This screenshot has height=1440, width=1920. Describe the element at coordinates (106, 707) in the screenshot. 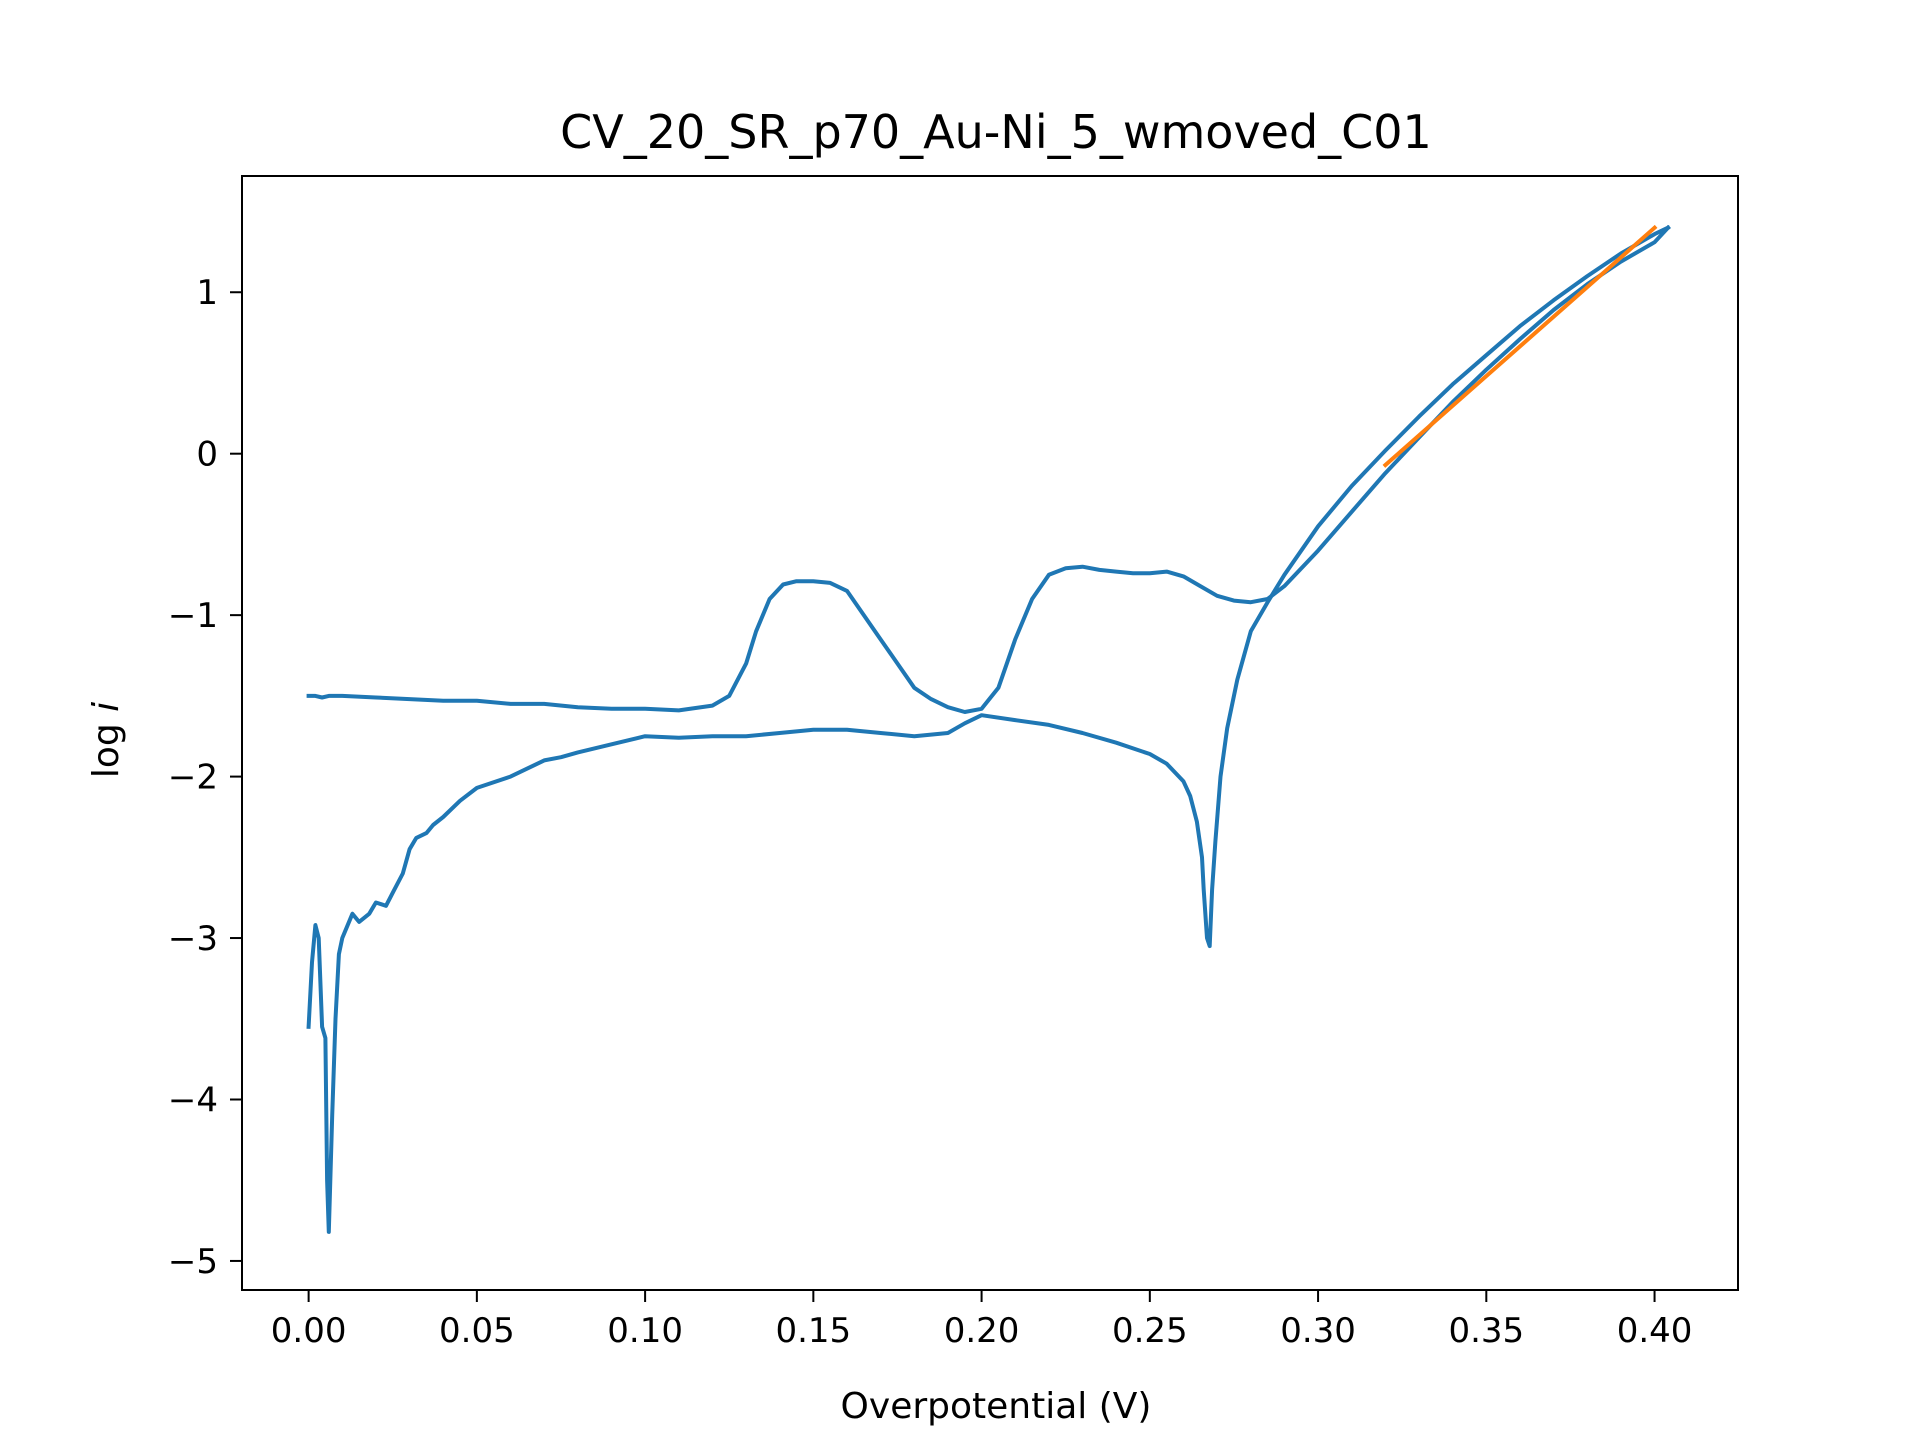

I see `y-axis-label-variable: i` at that location.